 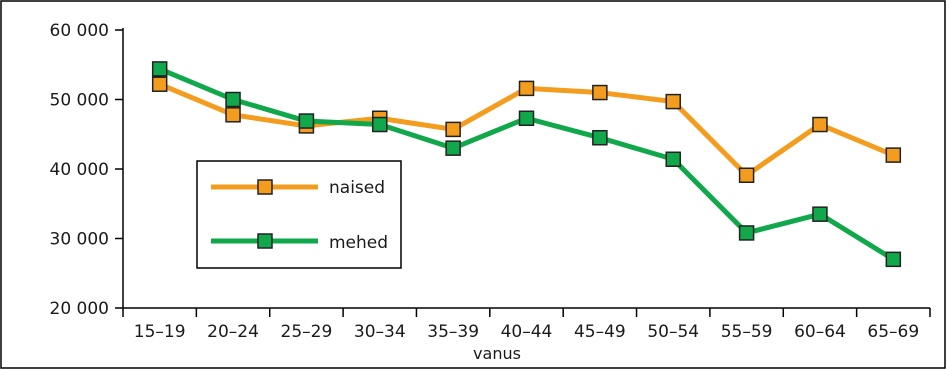 I want to click on x-tick-label: 30–34, so click(x=380, y=332).